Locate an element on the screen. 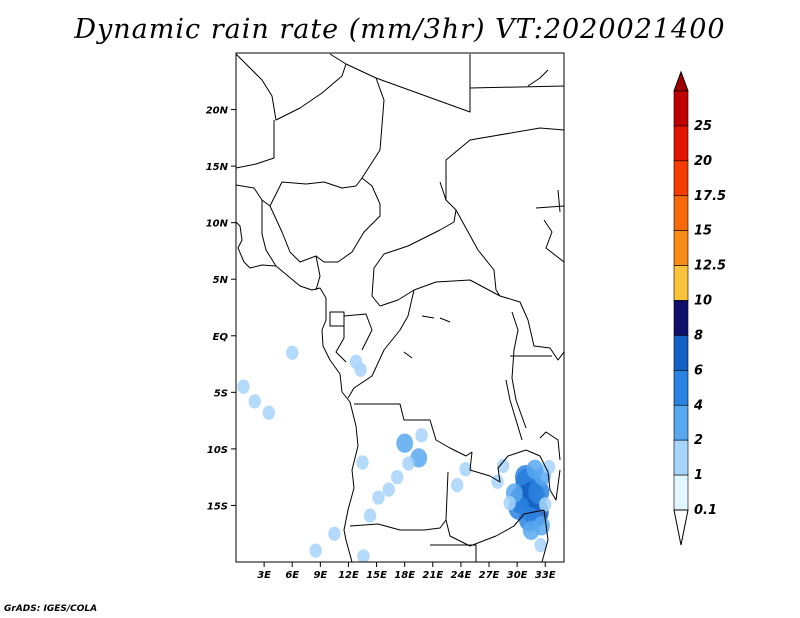 Image resolution: width=800 pixels, height=618 pixels. lon-tick-label: 33E is located at coordinates (545, 575).